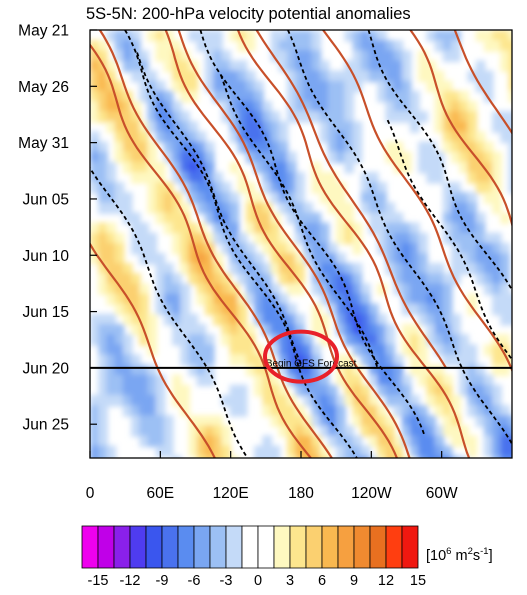  Describe the element at coordinates (418, 581) in the screenshot. I see `colorbar-tick-label: 15` at that location.